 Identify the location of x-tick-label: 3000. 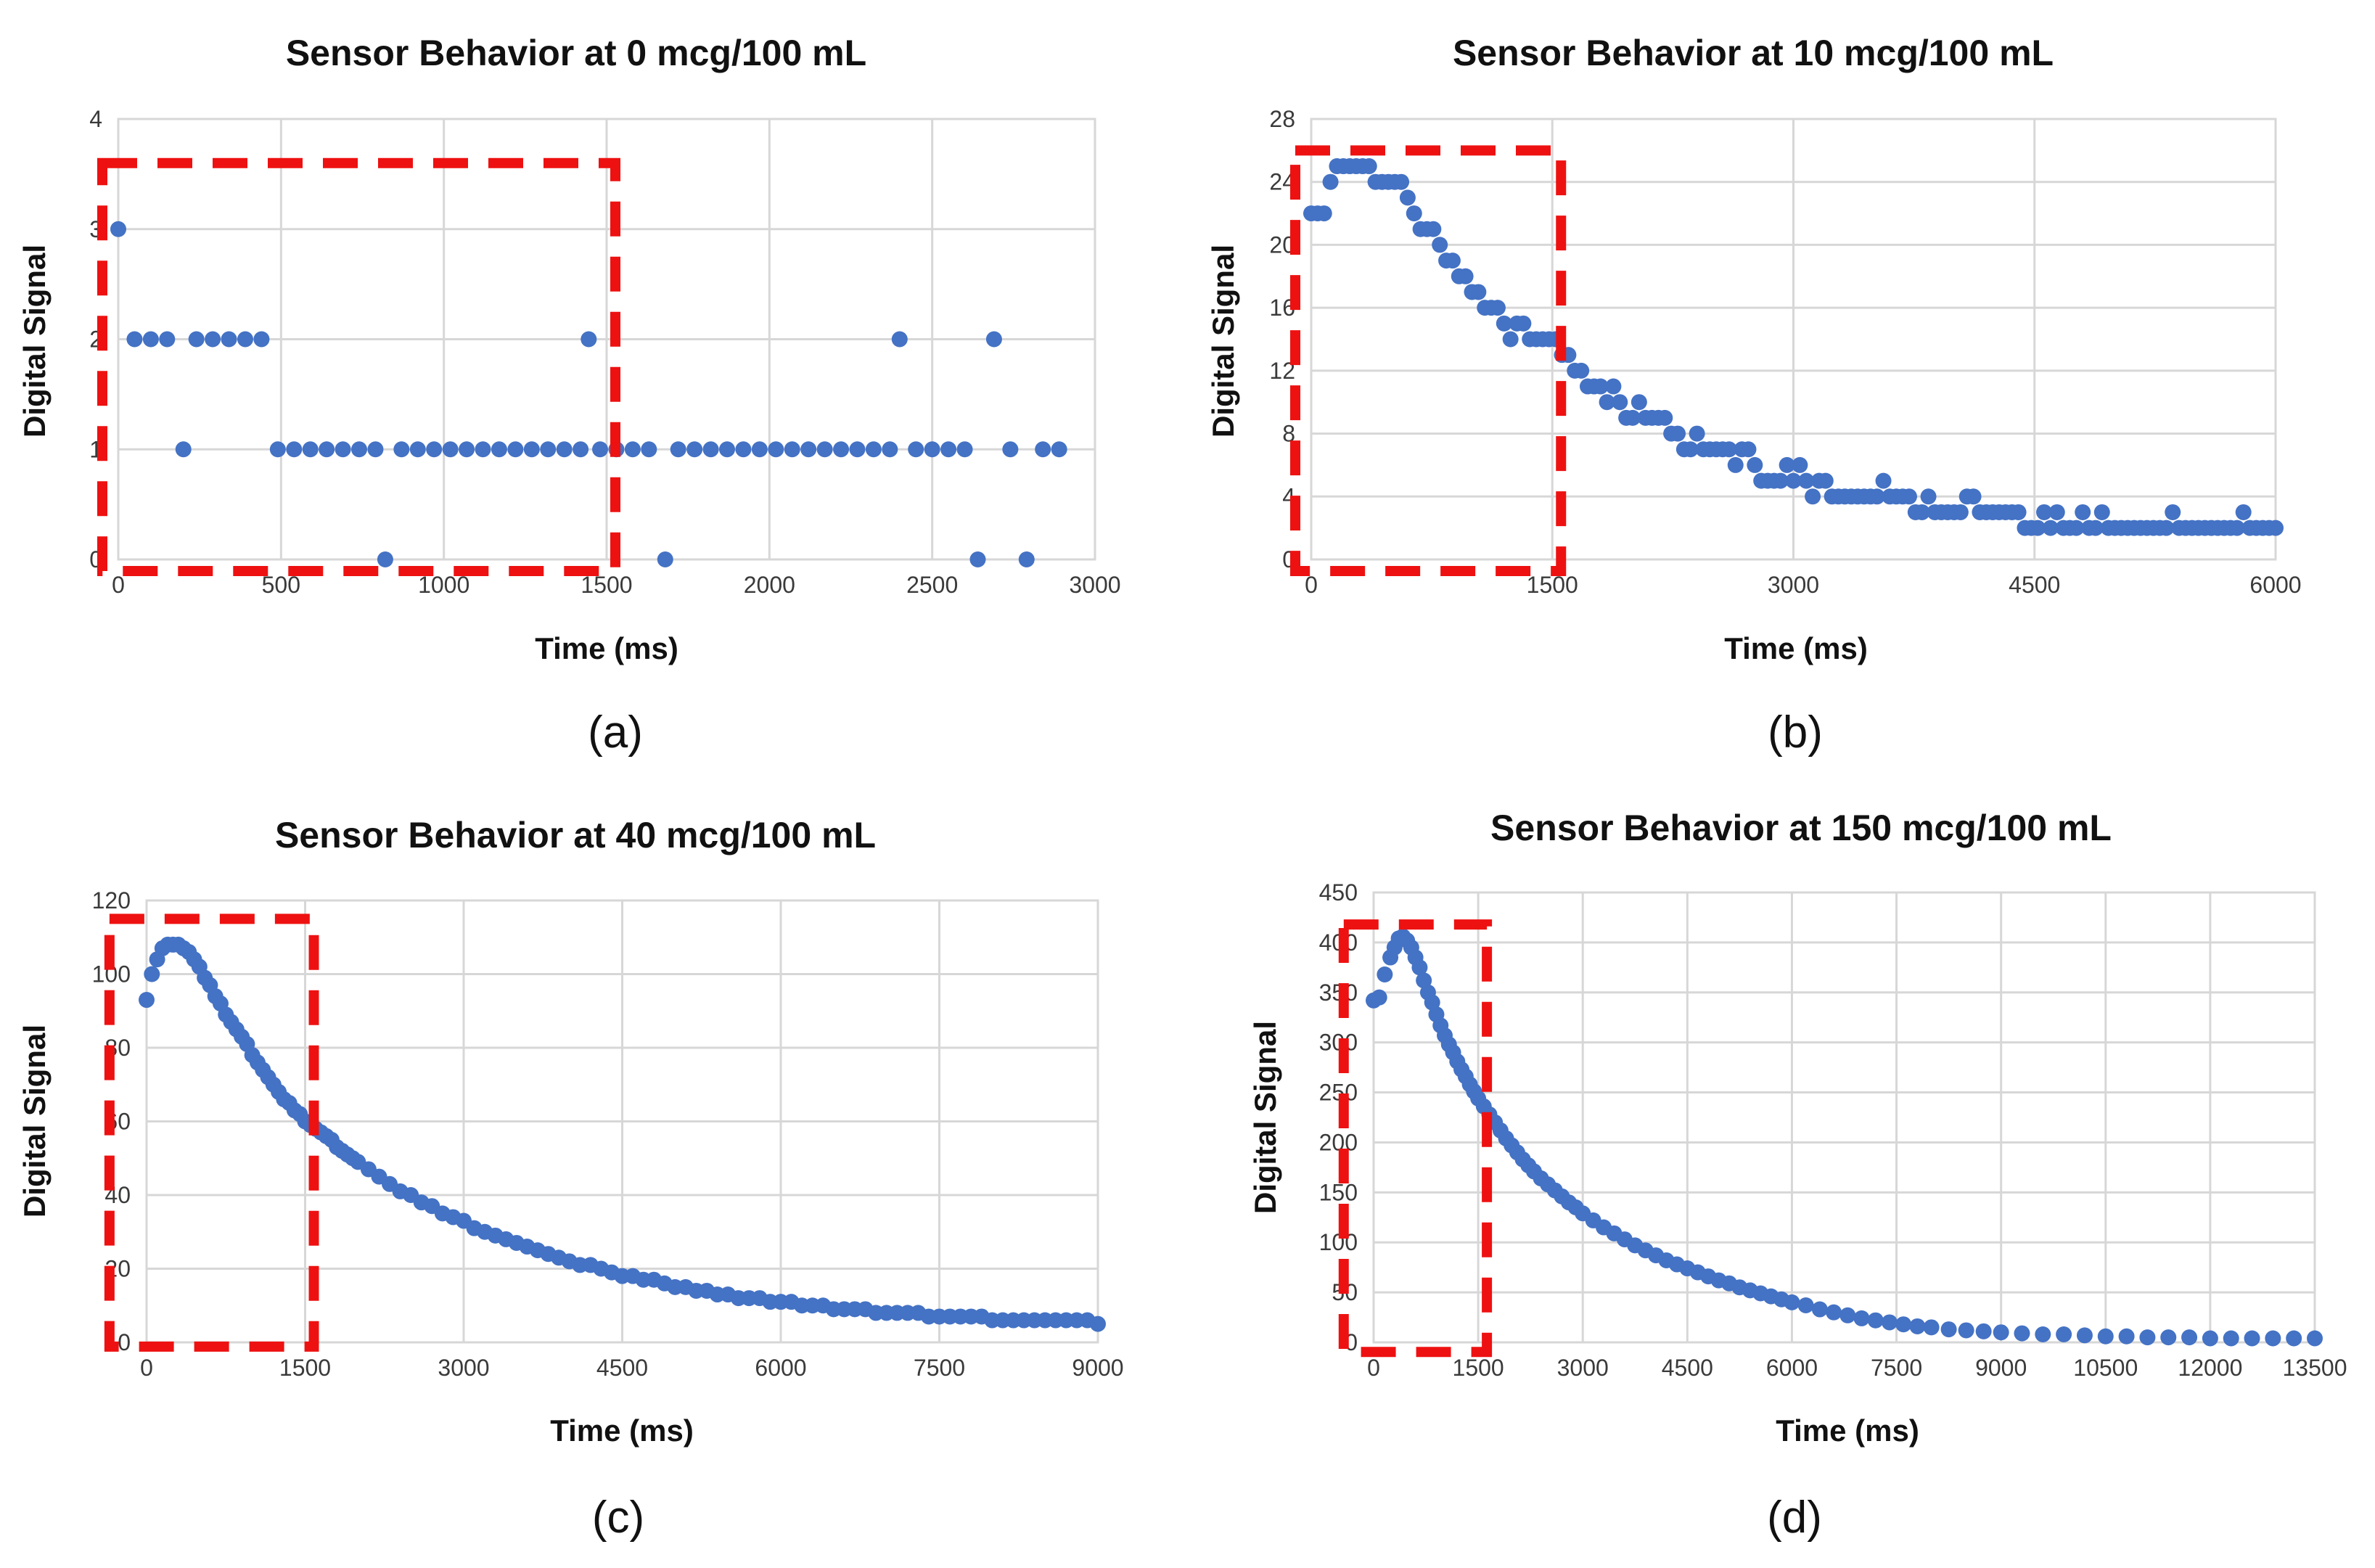
(1094, 585).